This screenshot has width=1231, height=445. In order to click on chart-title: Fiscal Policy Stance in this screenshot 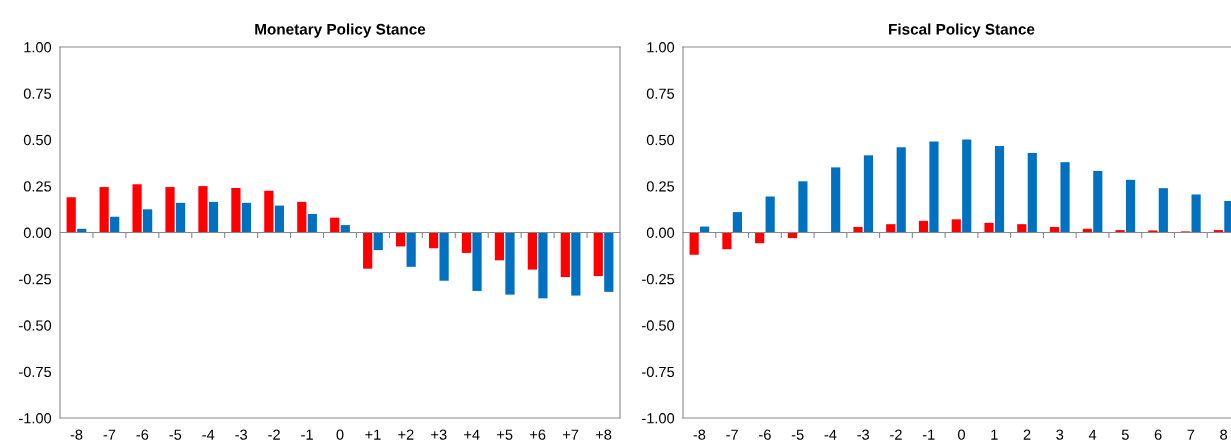, I will do `click(962, 30)`.